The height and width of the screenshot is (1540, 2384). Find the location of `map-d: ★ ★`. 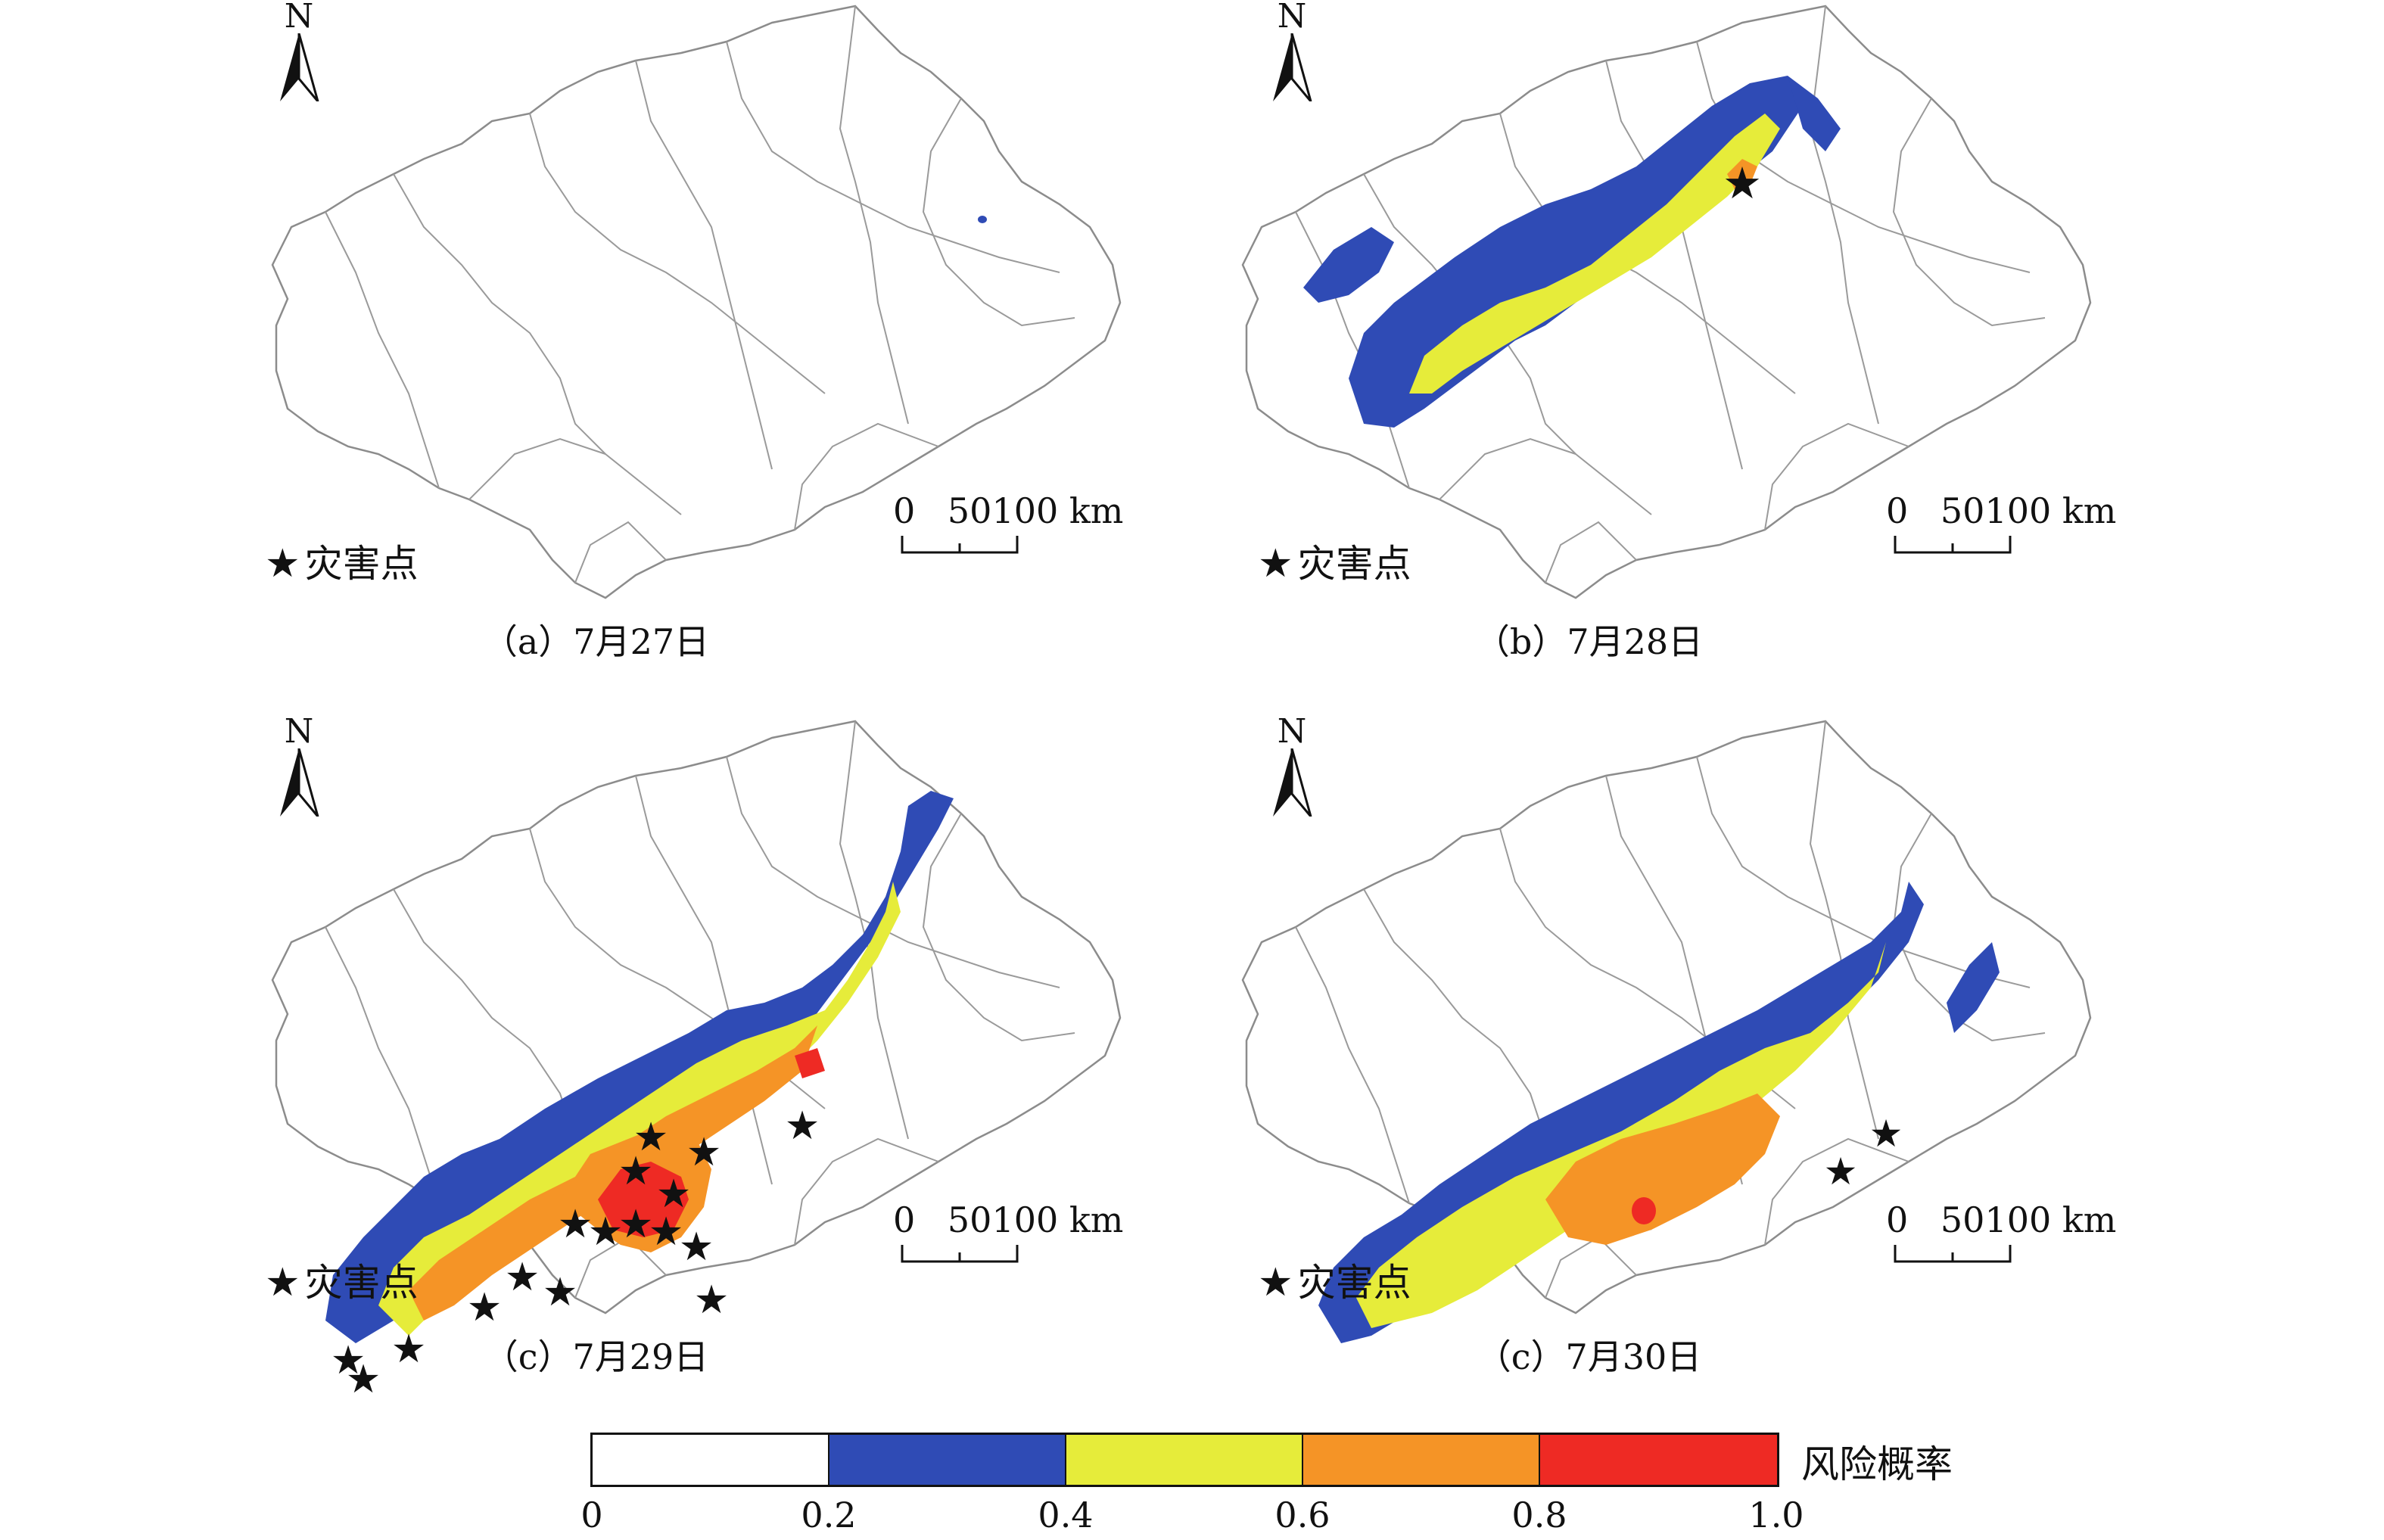

map-d: ★ ★ is located at coordinates (1667, 1031).